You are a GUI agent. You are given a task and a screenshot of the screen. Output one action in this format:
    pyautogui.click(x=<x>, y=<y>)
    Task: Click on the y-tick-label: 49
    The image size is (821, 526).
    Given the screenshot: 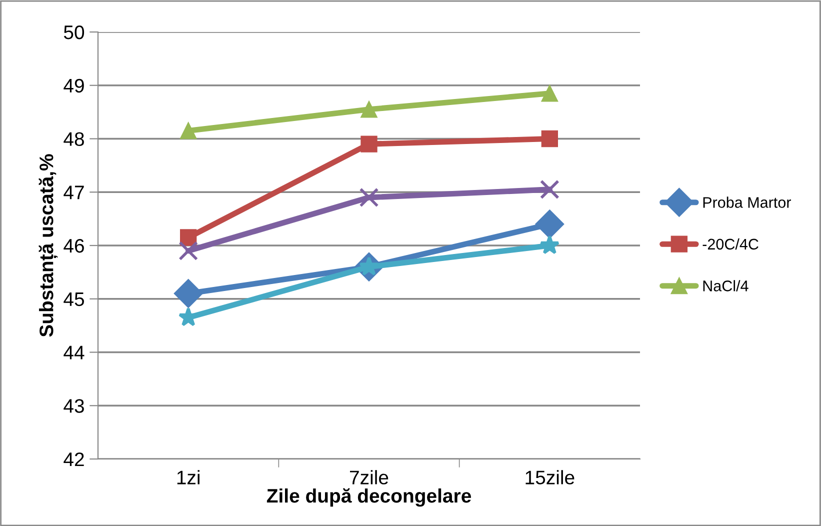 What is the action you would take?
    pyautogui.click(x=74, y=85)
    